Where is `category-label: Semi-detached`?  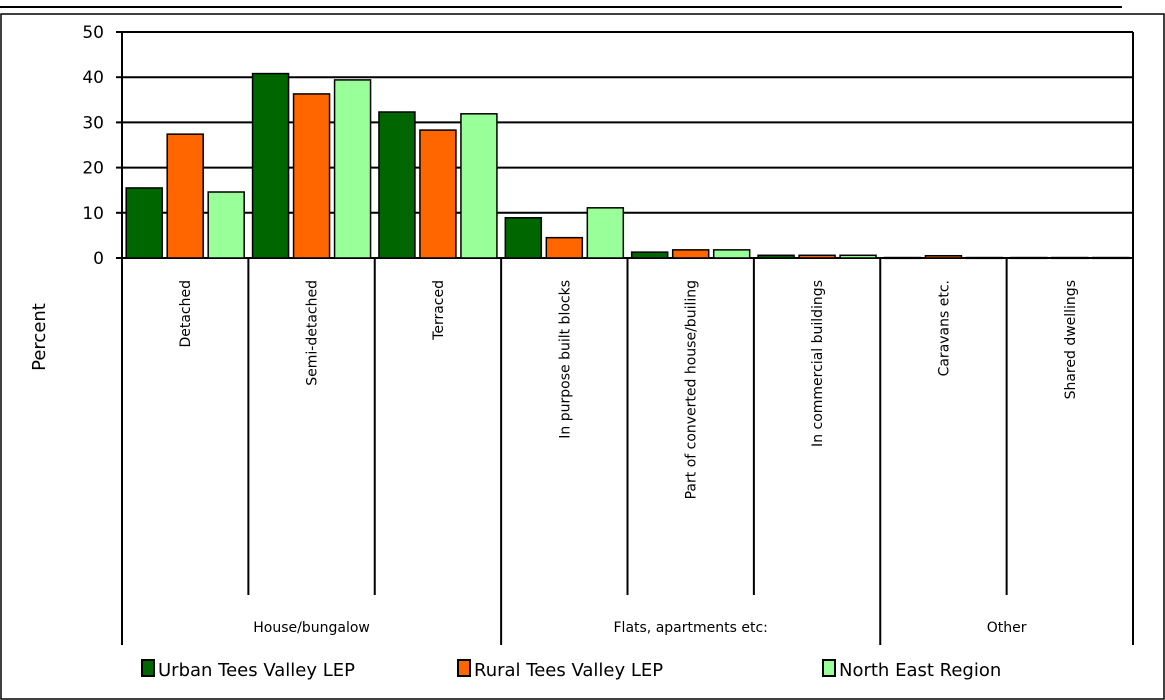
category-label: Semi-detached is located at coordinates (313, 333).